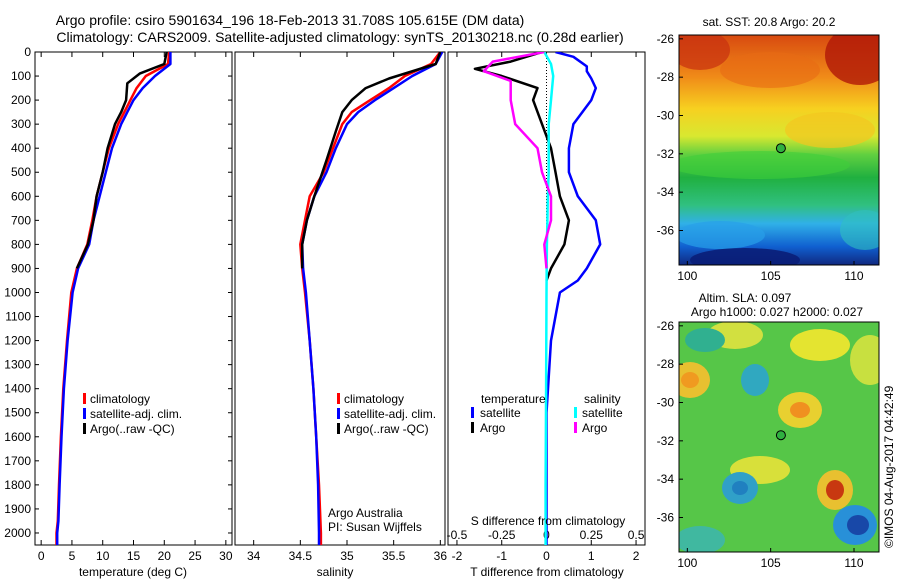 The height and width of the screenshot is (580, 900). What do you see at coordinates (21, 100) in the screenshot?
I see `depth-tick-label: 200` at bounding box center [21, 100].